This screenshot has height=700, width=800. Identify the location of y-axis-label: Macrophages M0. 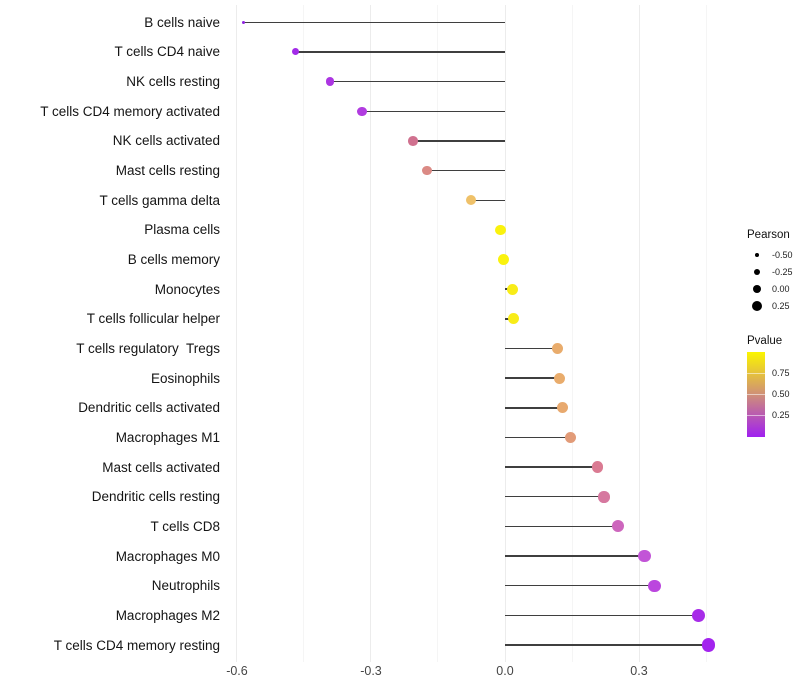
(167, 556).